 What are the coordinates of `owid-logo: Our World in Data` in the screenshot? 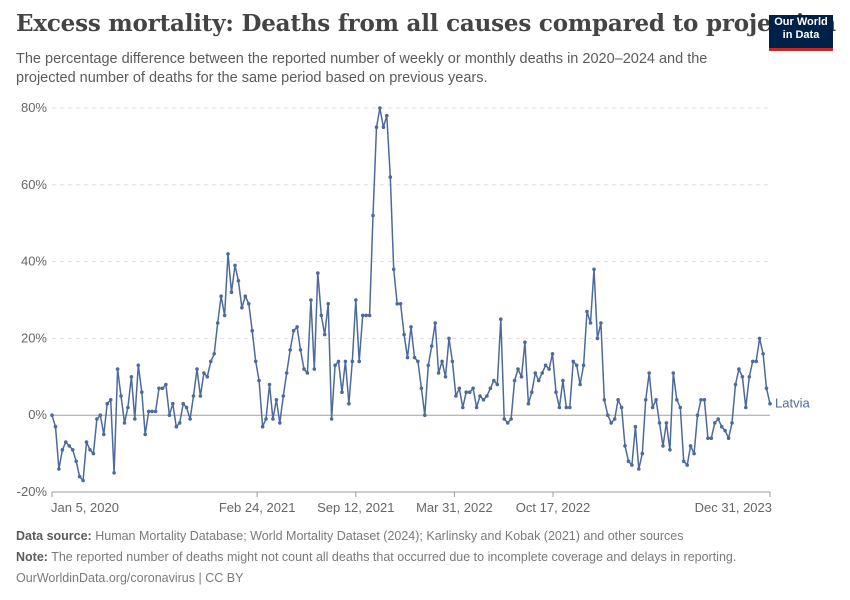 It's located at (801, 33).